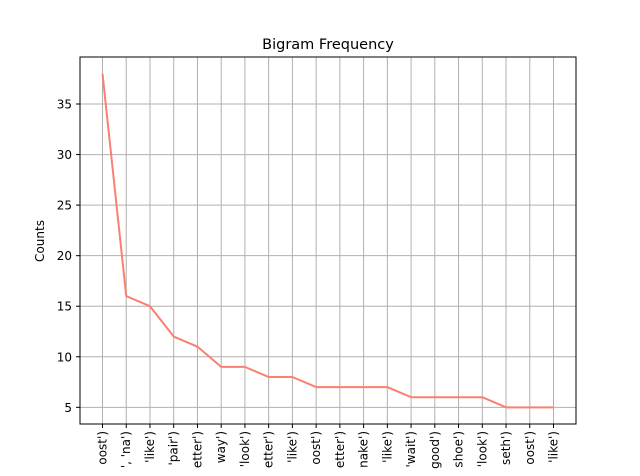  Describe the element at coordinates (68, 408) in the screenshot. I see `y-tick-label: 5` at that location.